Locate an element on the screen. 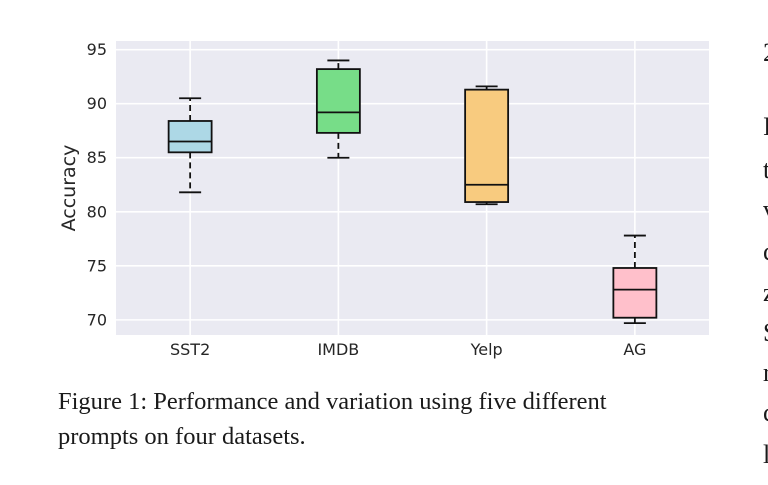  y-tick-label: 90 is located at coordinates (97, 103).